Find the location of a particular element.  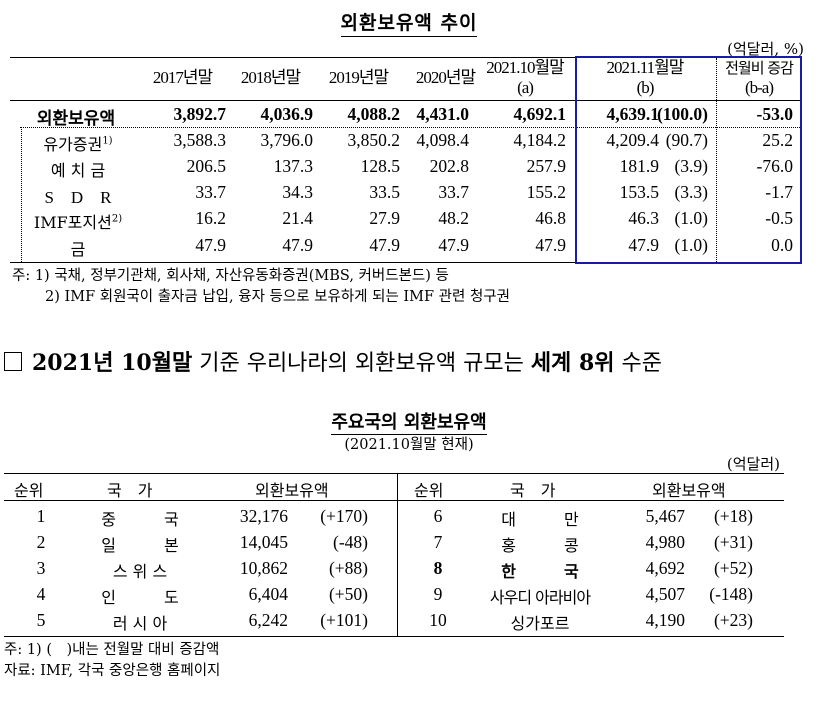

reserves-value: 4,692 is located at coordinates (665, 568).